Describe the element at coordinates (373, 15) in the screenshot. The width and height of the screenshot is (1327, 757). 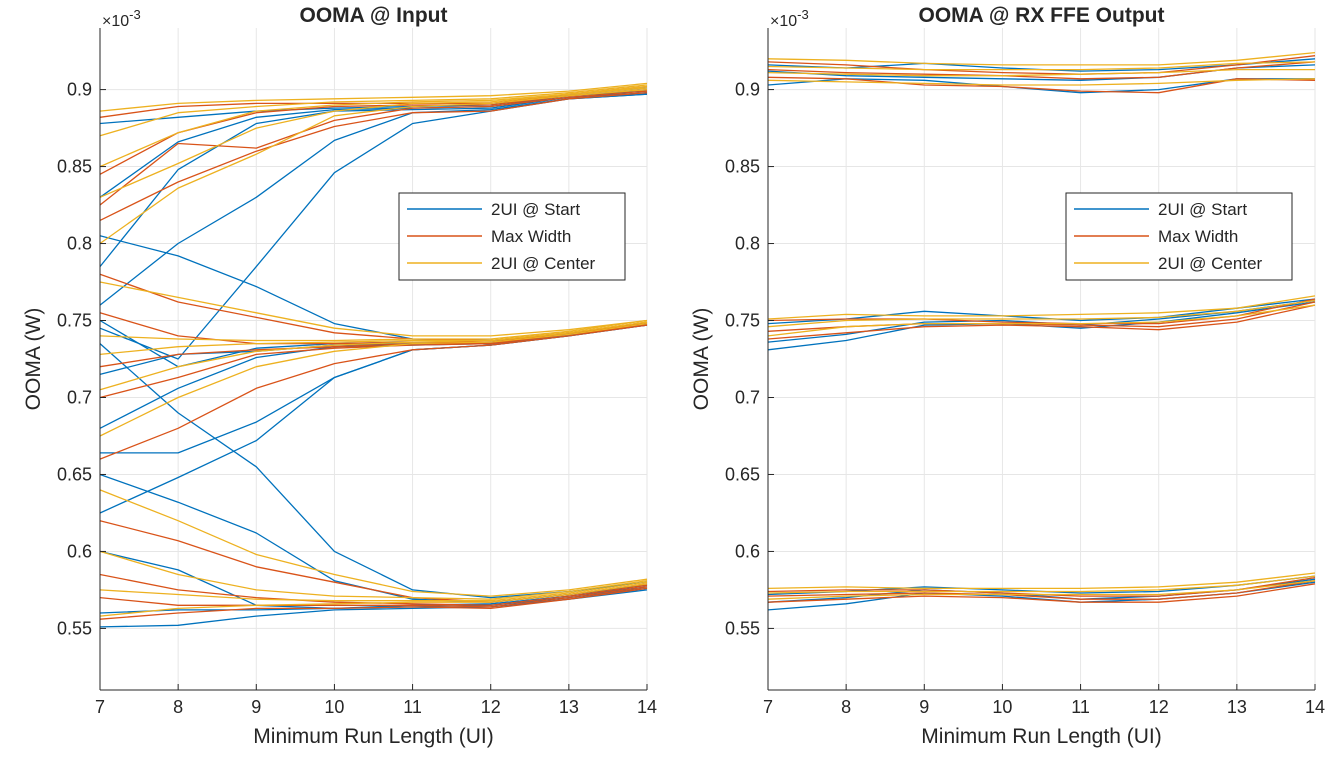
I see `chart-title: OOMA @ Input` at that location.